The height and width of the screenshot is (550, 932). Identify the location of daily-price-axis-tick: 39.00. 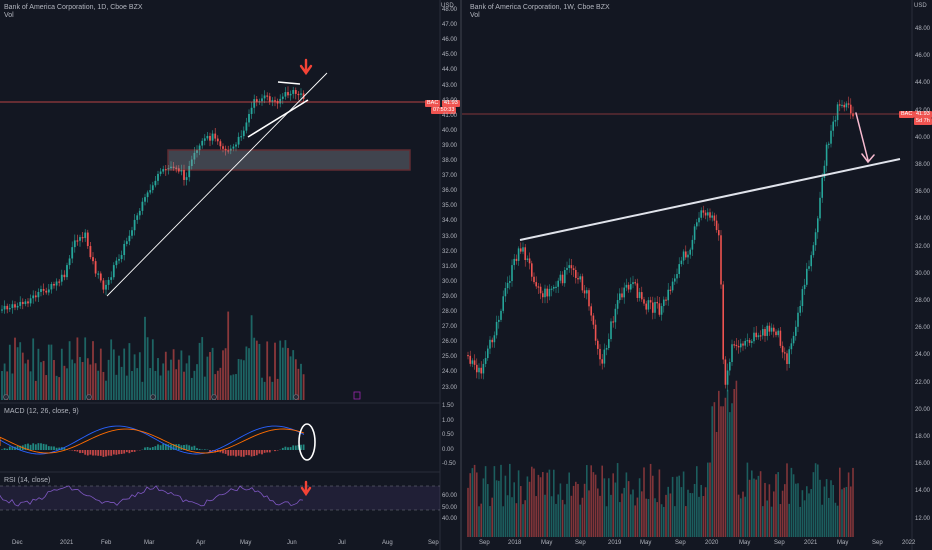
(450, 145).